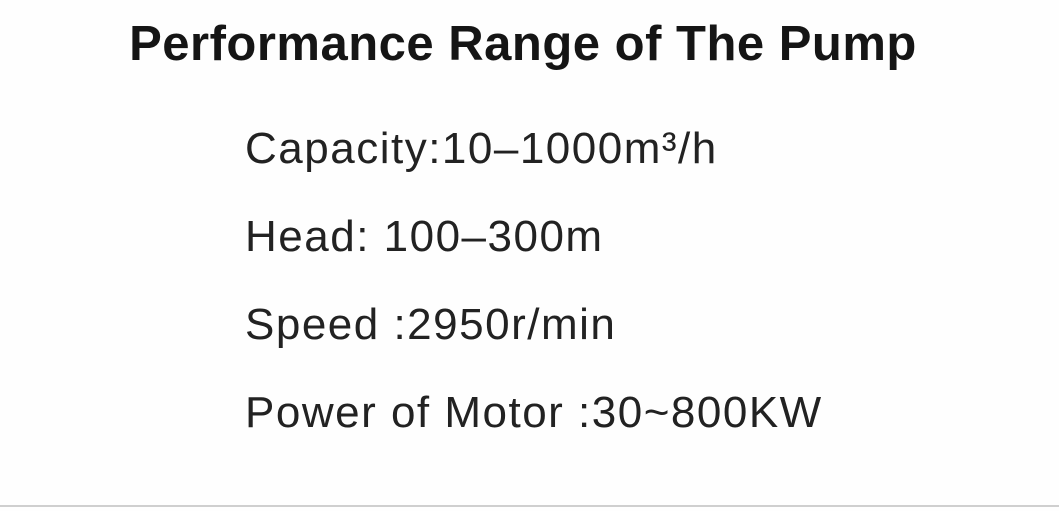  Describe the element at coordinates (523, 44) in the screenshot. I see `page-title: Performance Range of The Pump` at that location.